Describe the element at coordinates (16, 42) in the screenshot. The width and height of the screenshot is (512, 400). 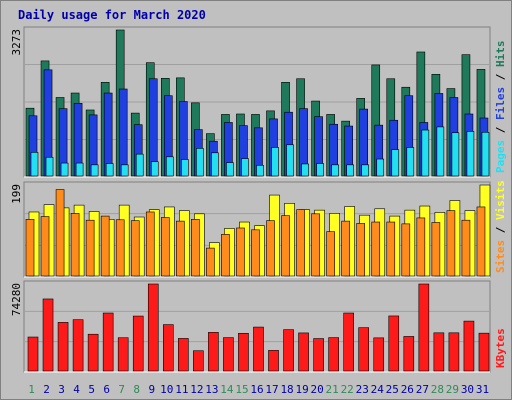
I see `y-max-label-traffic: 3273` at that location.